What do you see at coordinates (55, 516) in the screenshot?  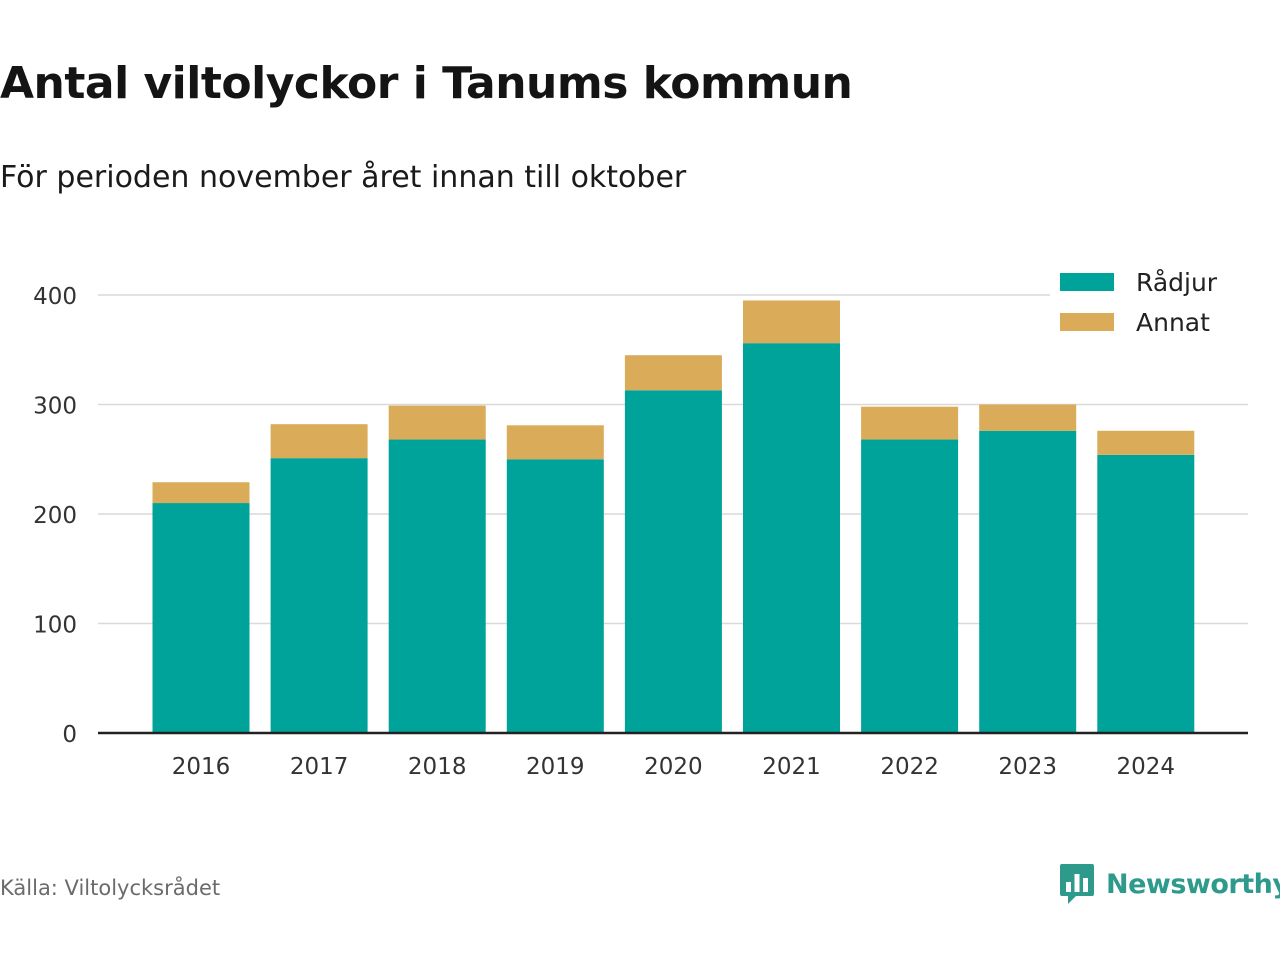 I see `y-tick-label: 200` at bounding box center [55, 516].